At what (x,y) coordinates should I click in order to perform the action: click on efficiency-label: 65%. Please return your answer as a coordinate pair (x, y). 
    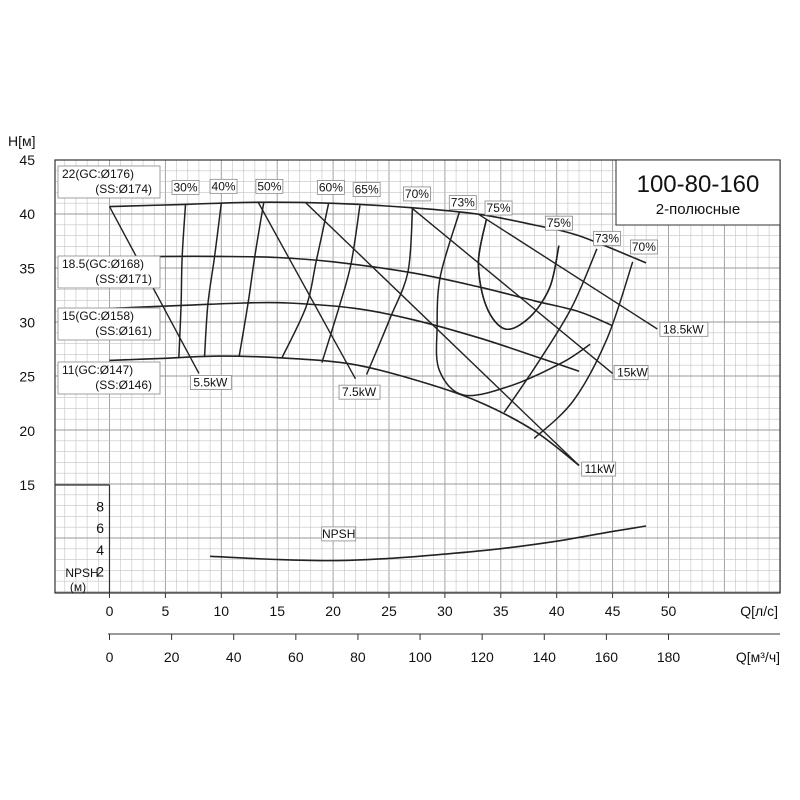
    Looking at the image, I should click on (366, 189).